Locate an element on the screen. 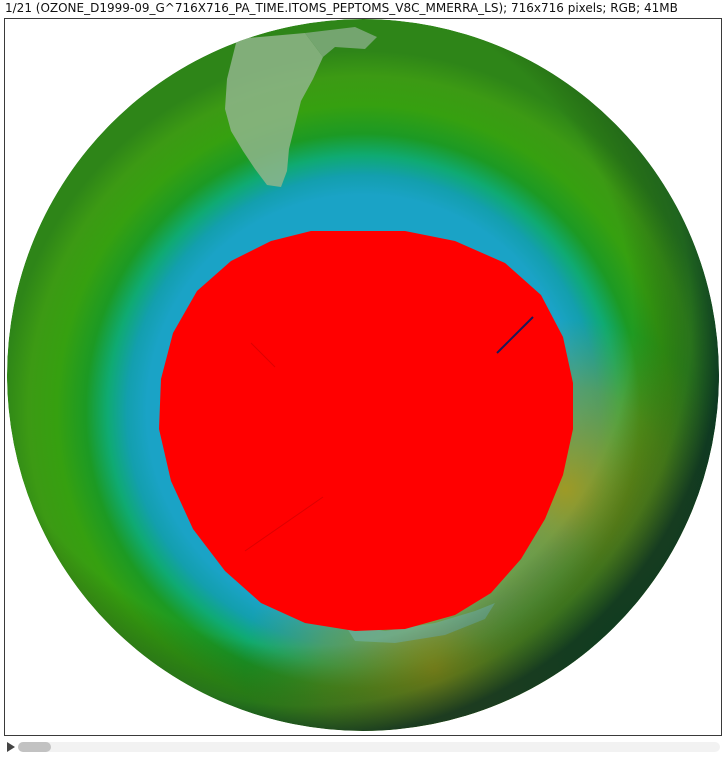 The height and width of the screenshot is (760, 726). slider-track is located at coordinates (369, 747).